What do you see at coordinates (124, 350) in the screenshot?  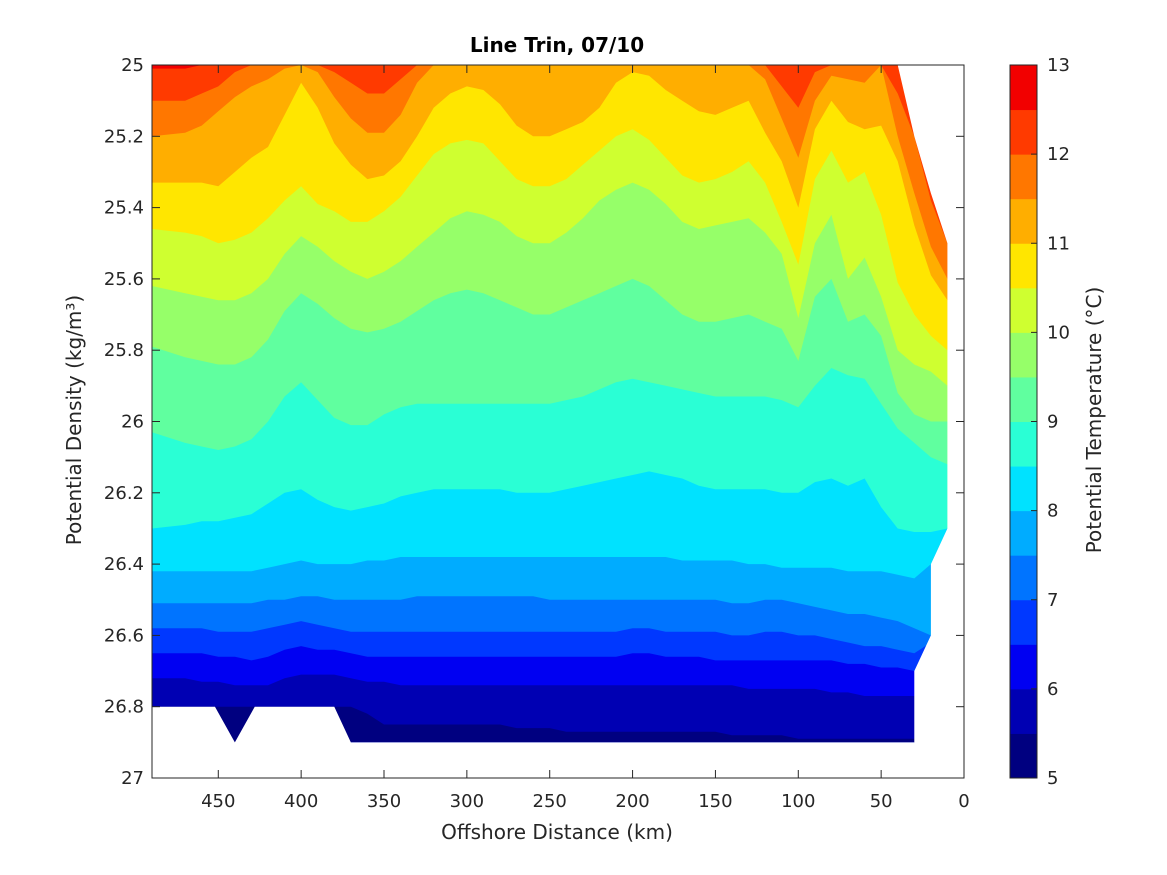 I see `y-tick-label: 25.8` at bounding box center [124, 350].